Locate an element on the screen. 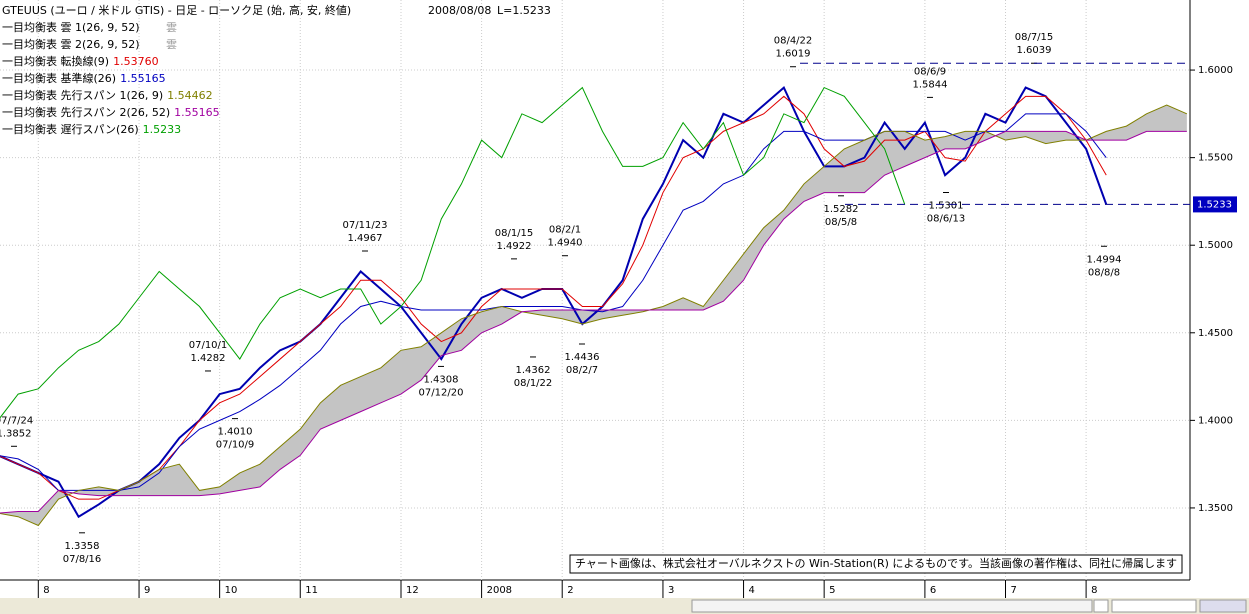  annotation-price: 1.4994 is located at coordinates (1104, 259).